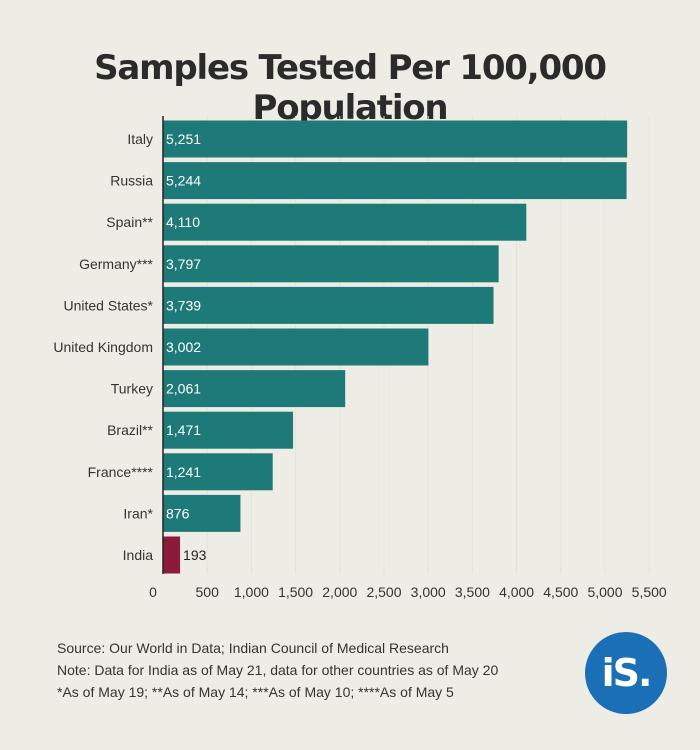 The width and height of the screenshot is (700, 750). What do you see at coordinates (138, 555) in the screenshot?
I see `category-label: India` at bounding box center [138, 555].